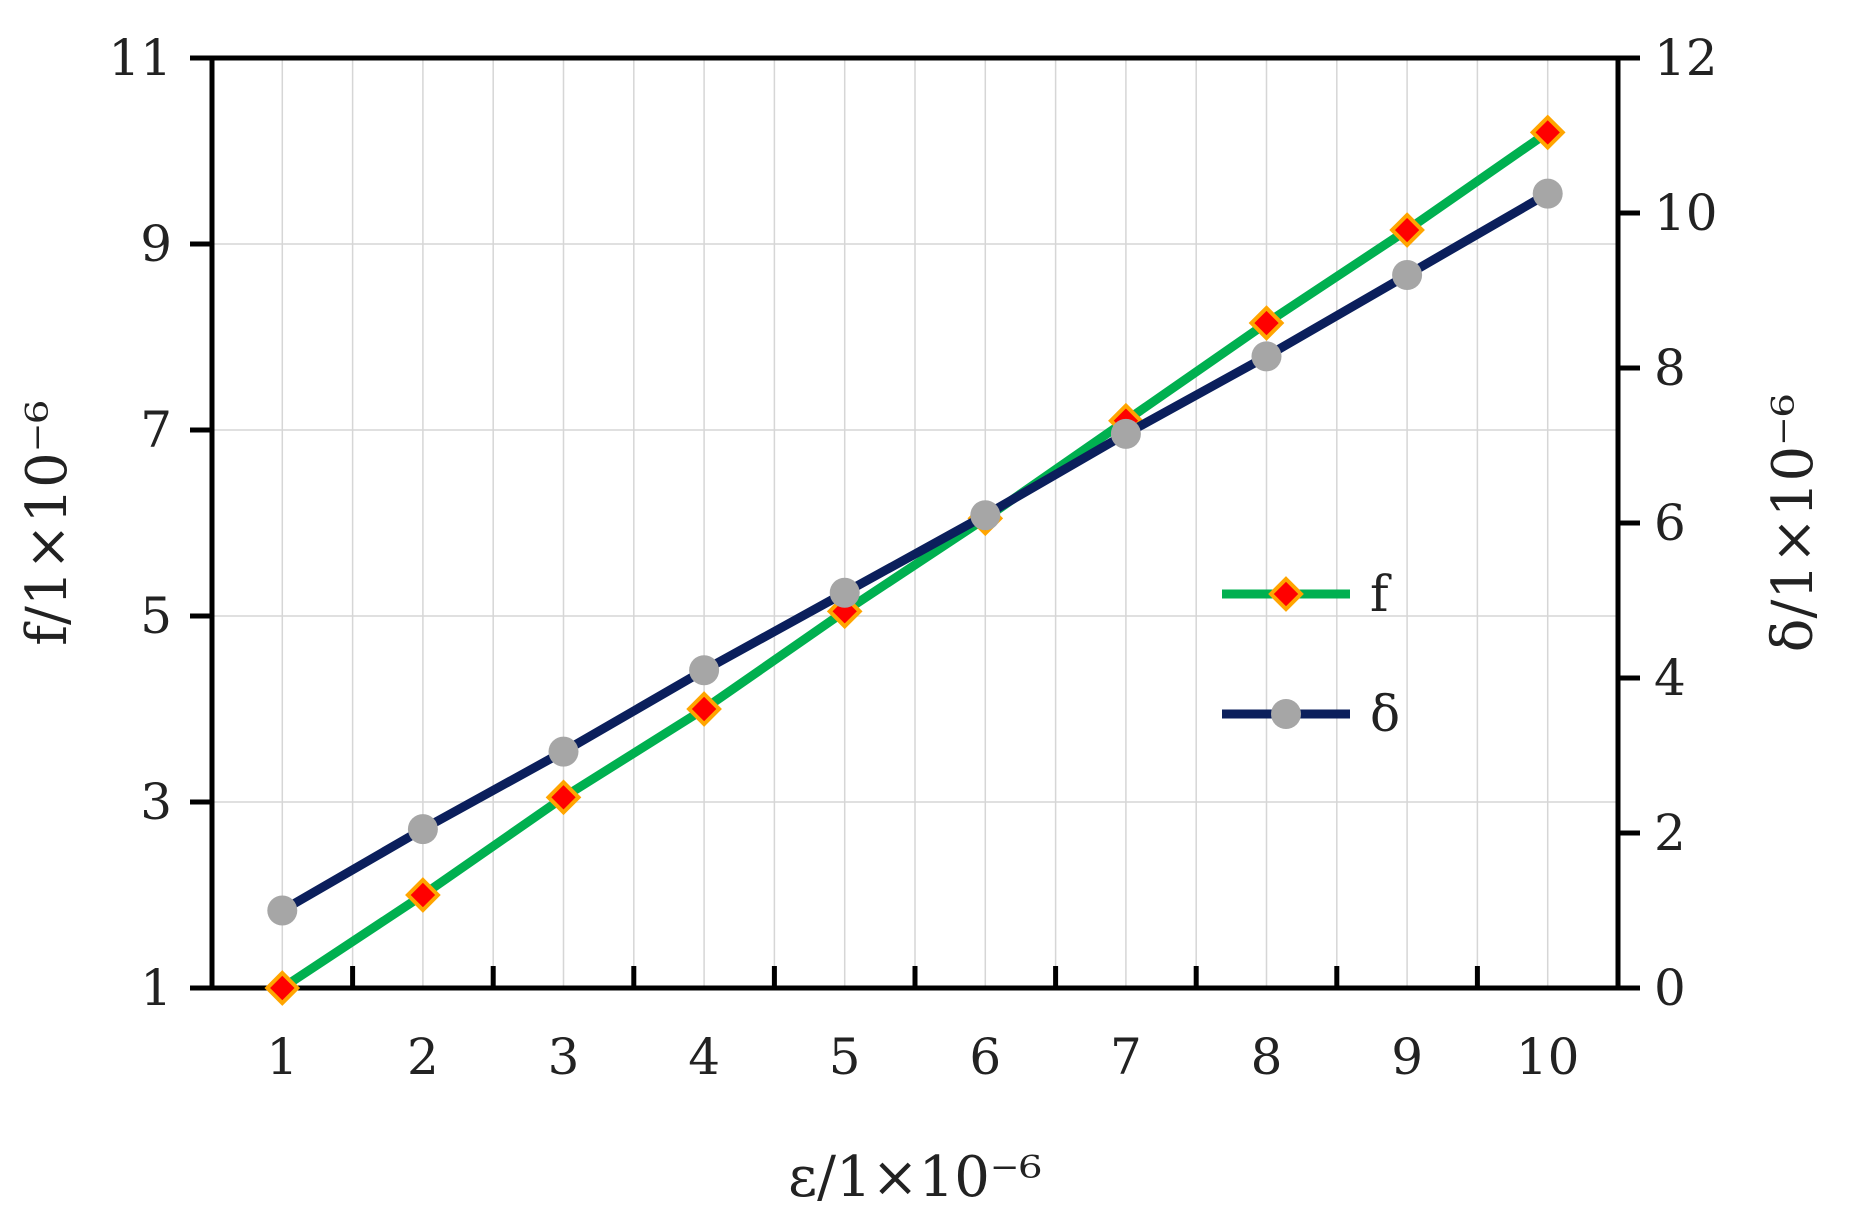 The image size is (1862, 1226). What do you see at coordinates (156, 988) in the screenshot?
I see `y-tick-label: 1` at bounding box center [156, 988].